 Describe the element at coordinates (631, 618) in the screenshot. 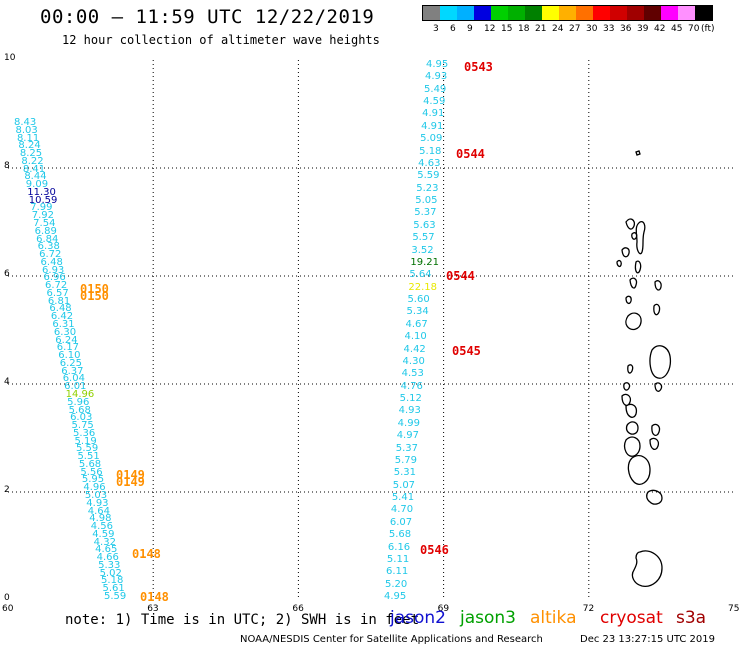

I see `mission-cryosat: cryosat` at that location.